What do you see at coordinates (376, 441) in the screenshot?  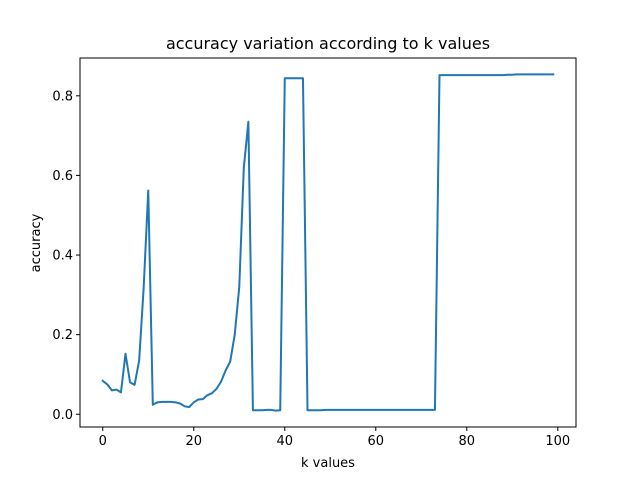 I see `x-tick-label: 60` at bounding box center [376, 441].